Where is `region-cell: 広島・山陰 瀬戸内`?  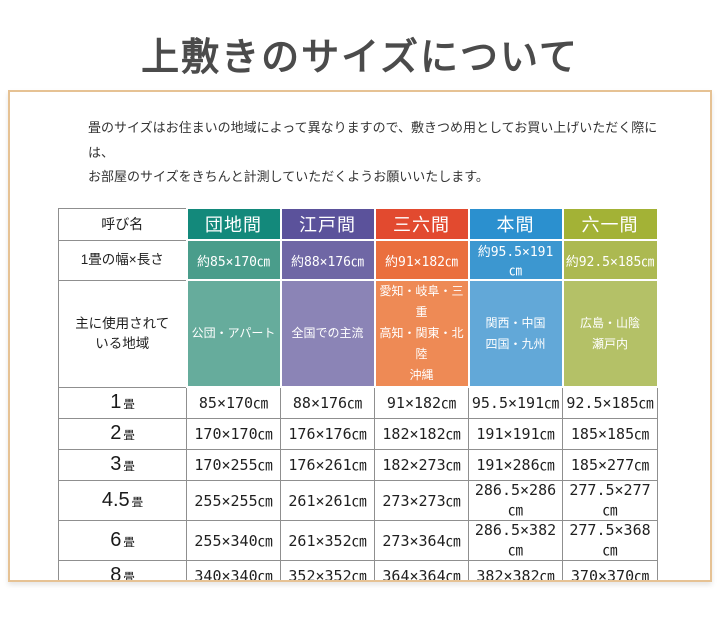
region-cell: 広島・山陰 瀬戸内 is located at coordinates (610, 334).